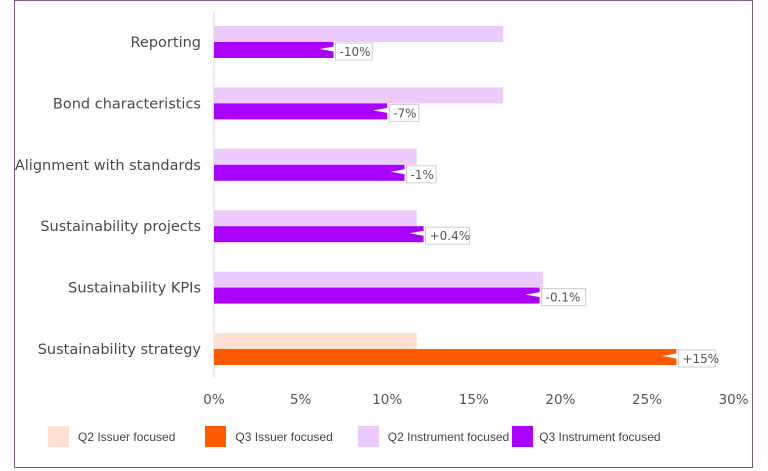 The width and height of the screenshot is (768, 471). What do you see at coordinates (315, 341) in the screenshot?
I see `bar-q2-issuer` at bounding box center [315, 341].